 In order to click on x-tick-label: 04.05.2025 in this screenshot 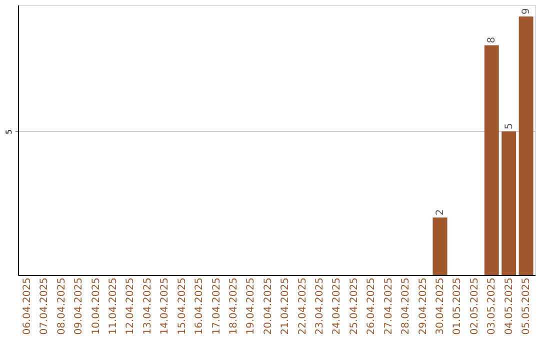, I will do `click(509, 306)`.